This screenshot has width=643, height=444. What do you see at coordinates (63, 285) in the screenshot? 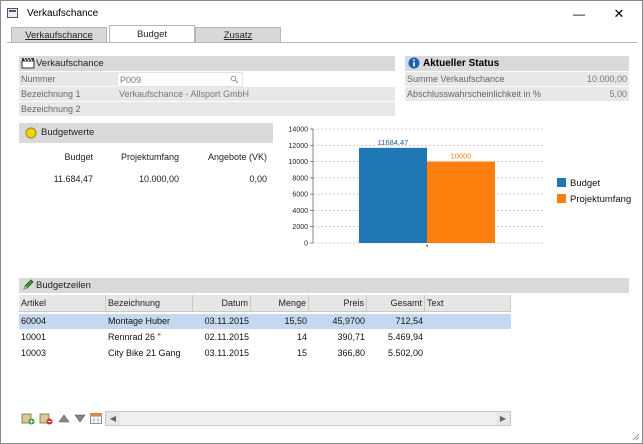
I see `budgetzeilen-section-title: Budgetzeilen` at bounding box center [63, 285].